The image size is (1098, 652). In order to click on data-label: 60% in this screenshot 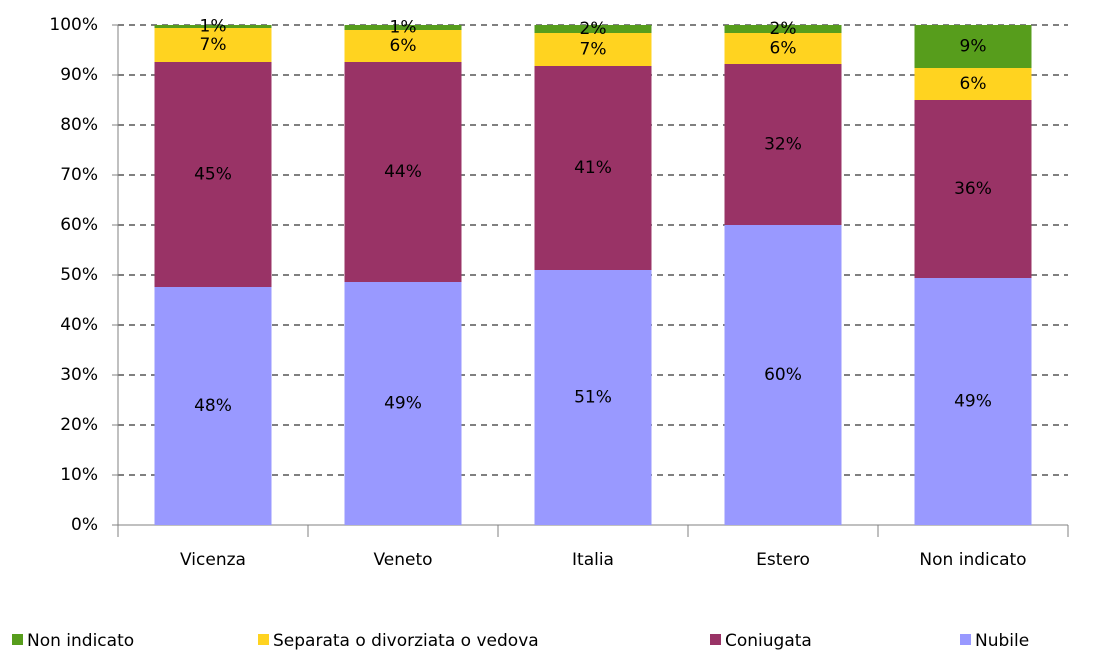, I will do `click(783, 375)`.